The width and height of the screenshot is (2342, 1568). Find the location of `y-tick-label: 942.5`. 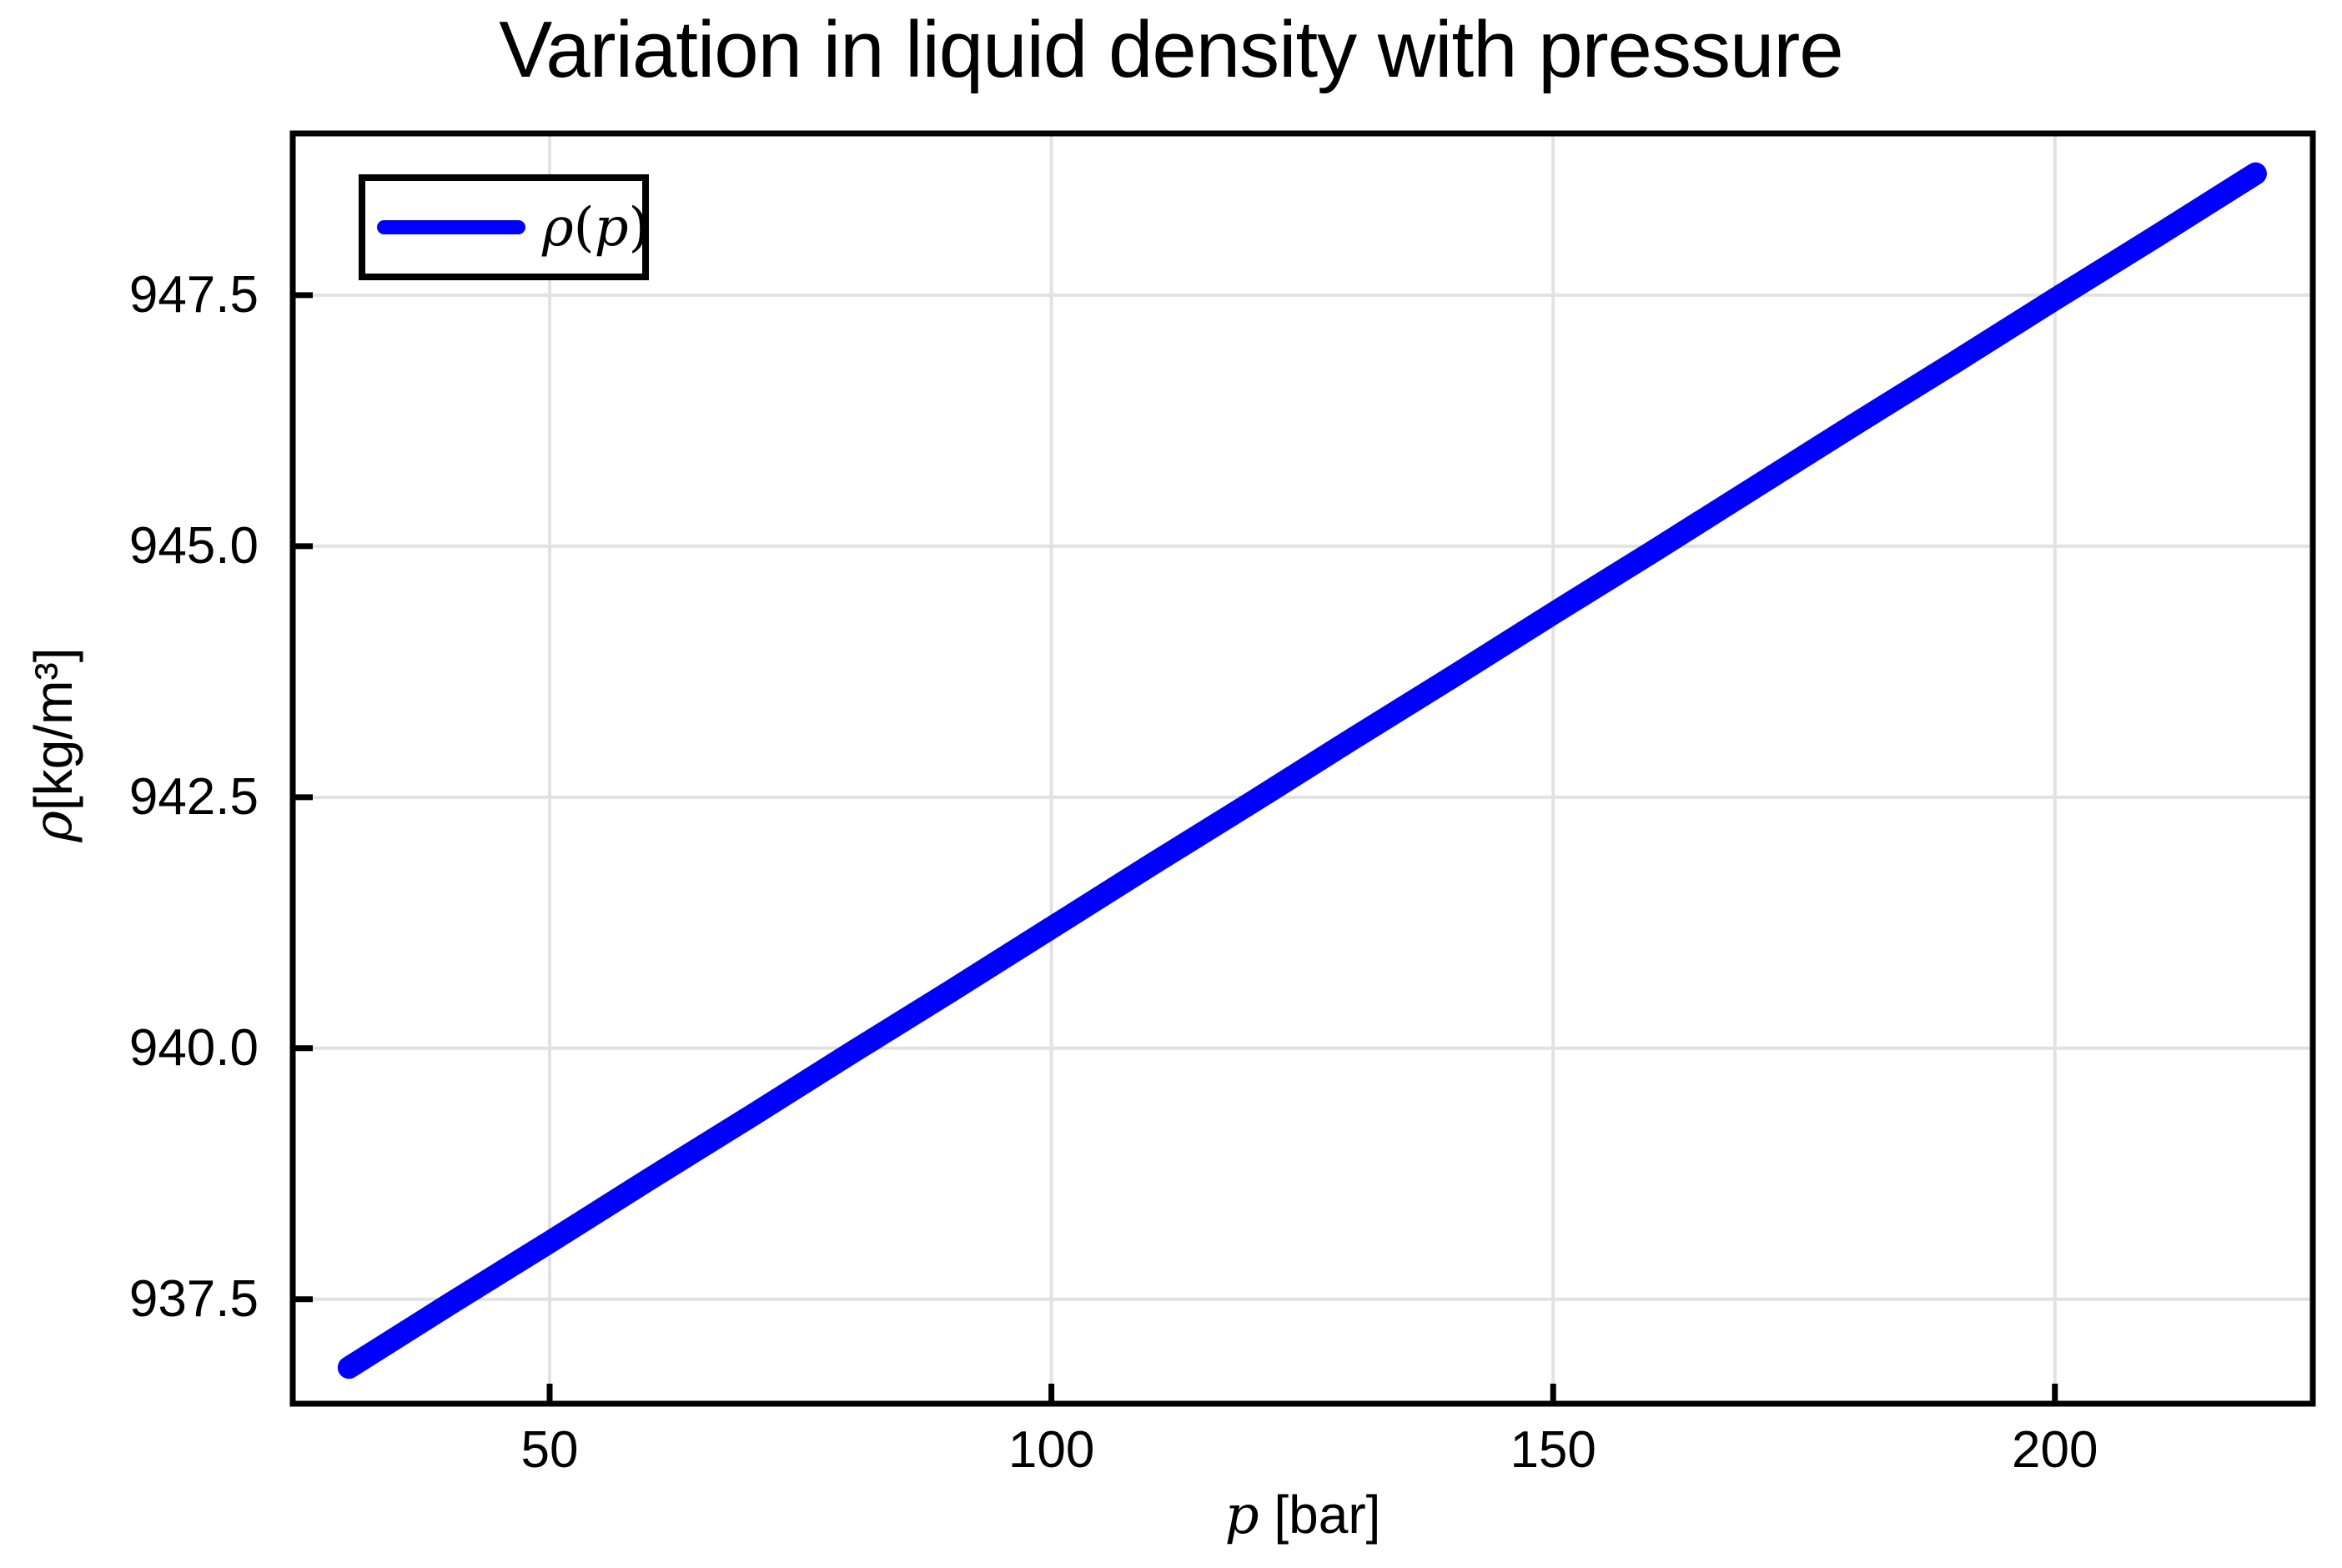

y-tick-label: 942.5 is located at coordinates (193, 796).